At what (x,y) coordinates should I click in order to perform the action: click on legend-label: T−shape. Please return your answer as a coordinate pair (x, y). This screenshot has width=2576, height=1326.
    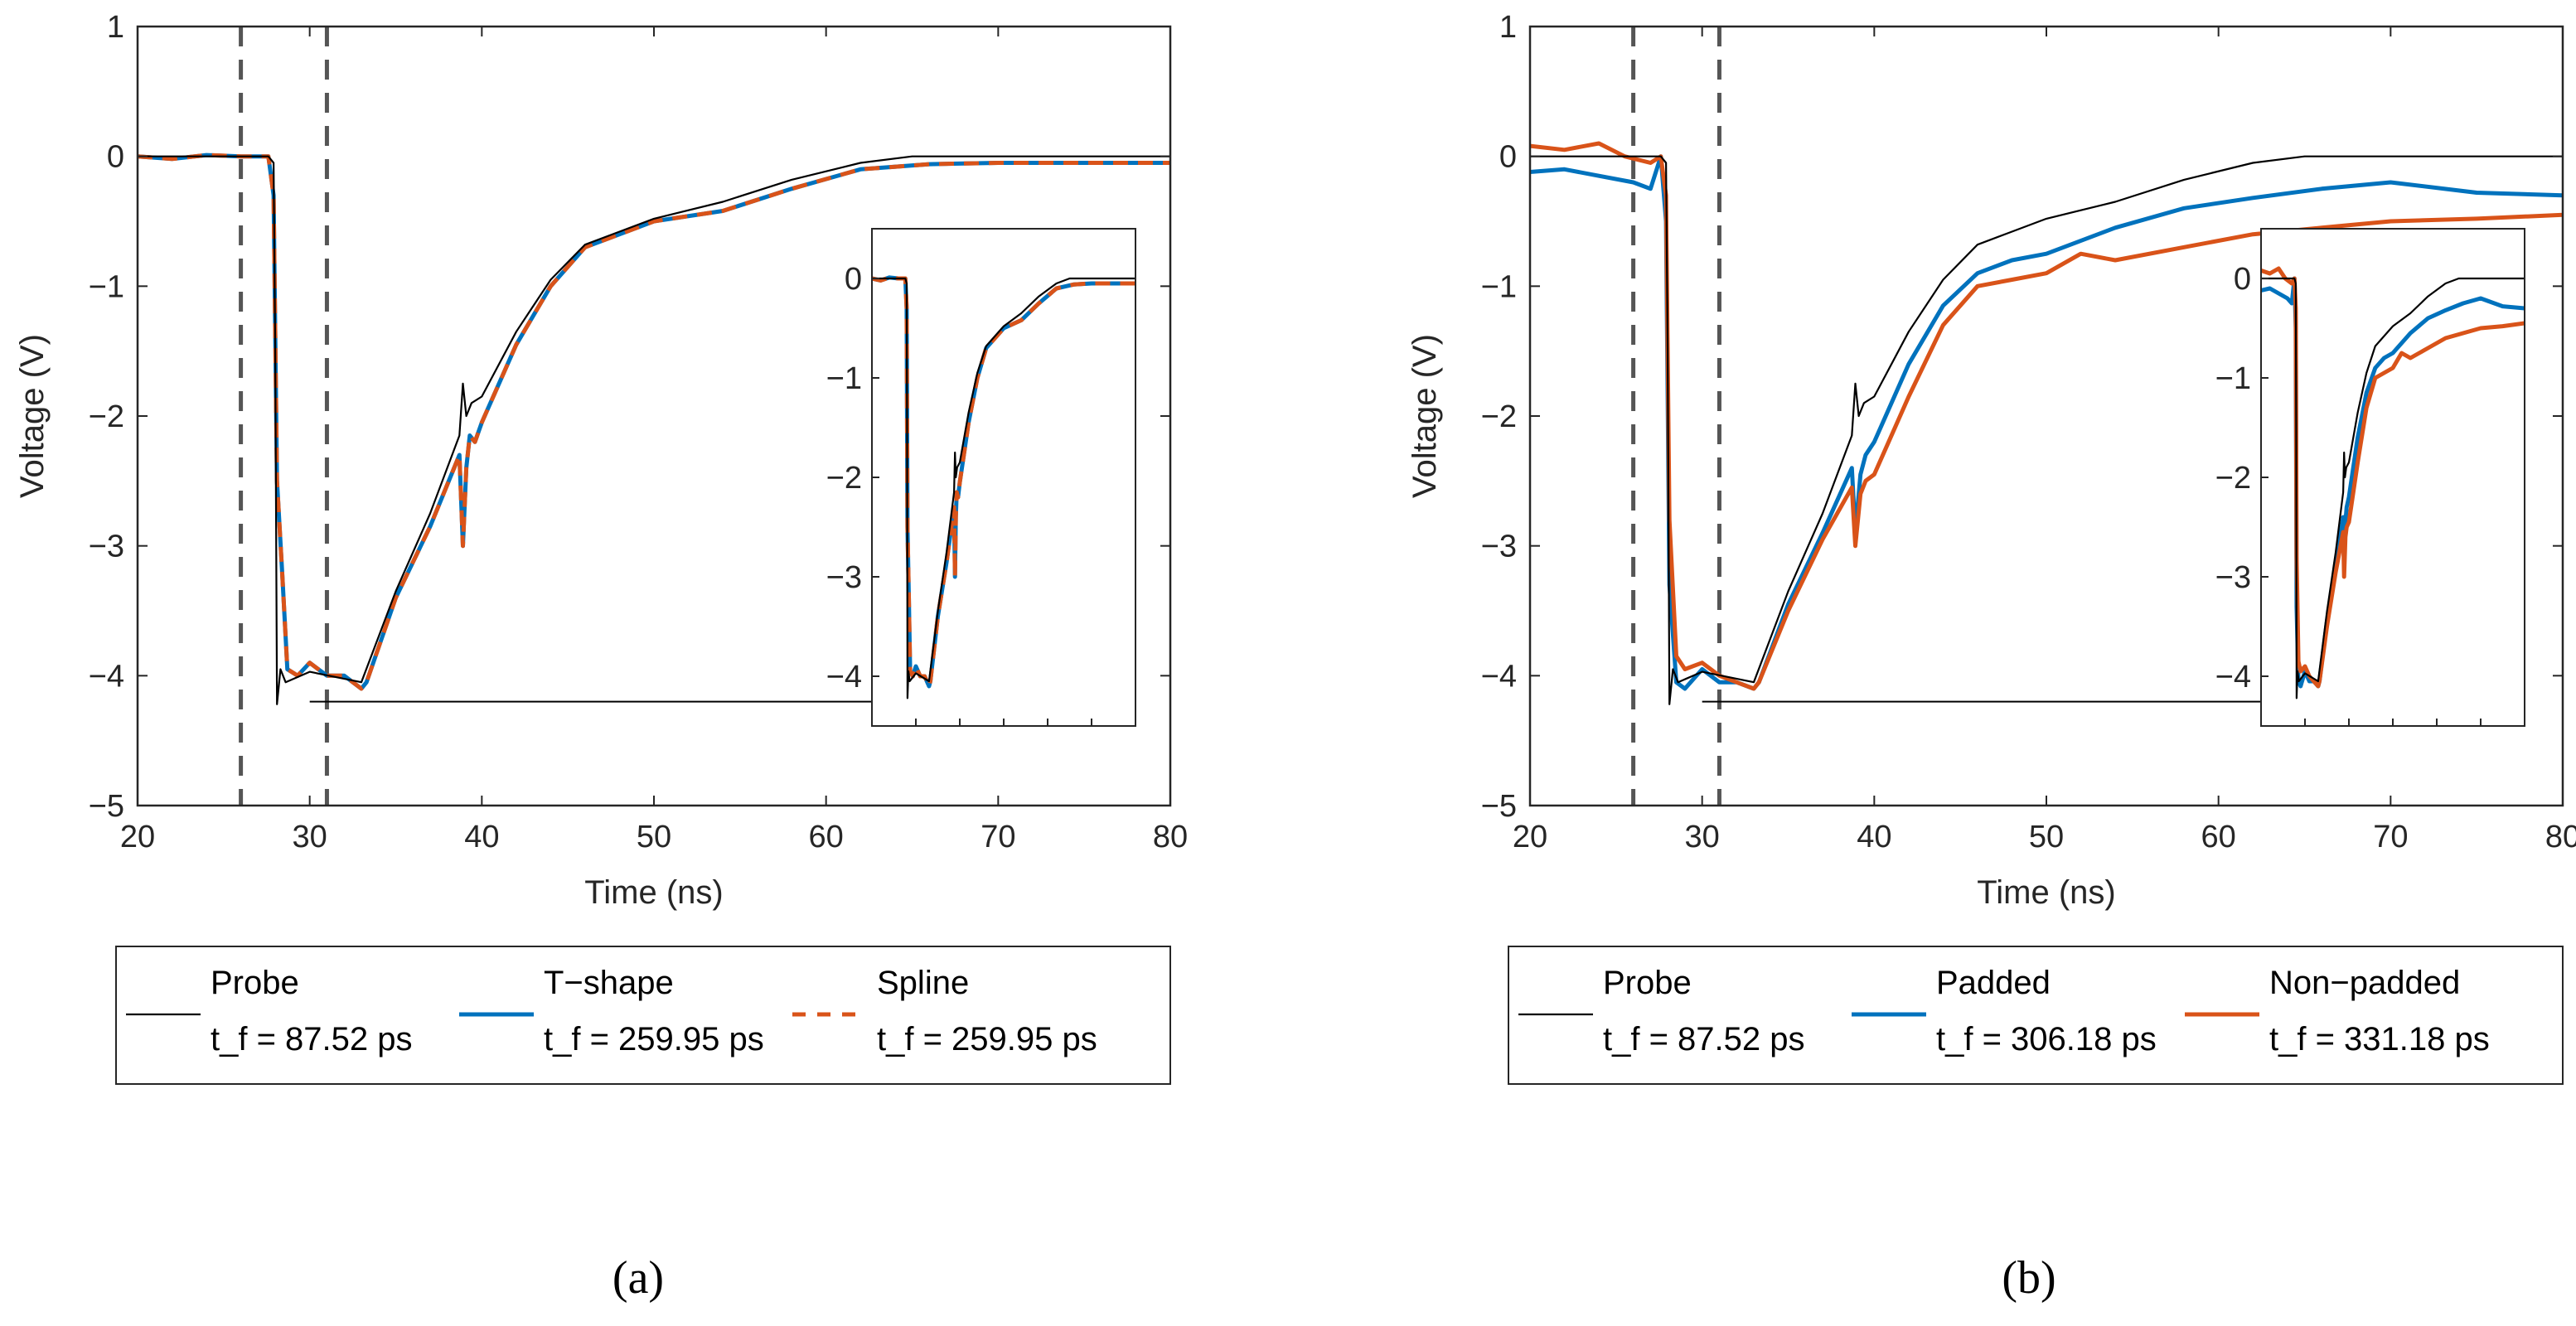
    Looking at the image, I should click on (609, 983).